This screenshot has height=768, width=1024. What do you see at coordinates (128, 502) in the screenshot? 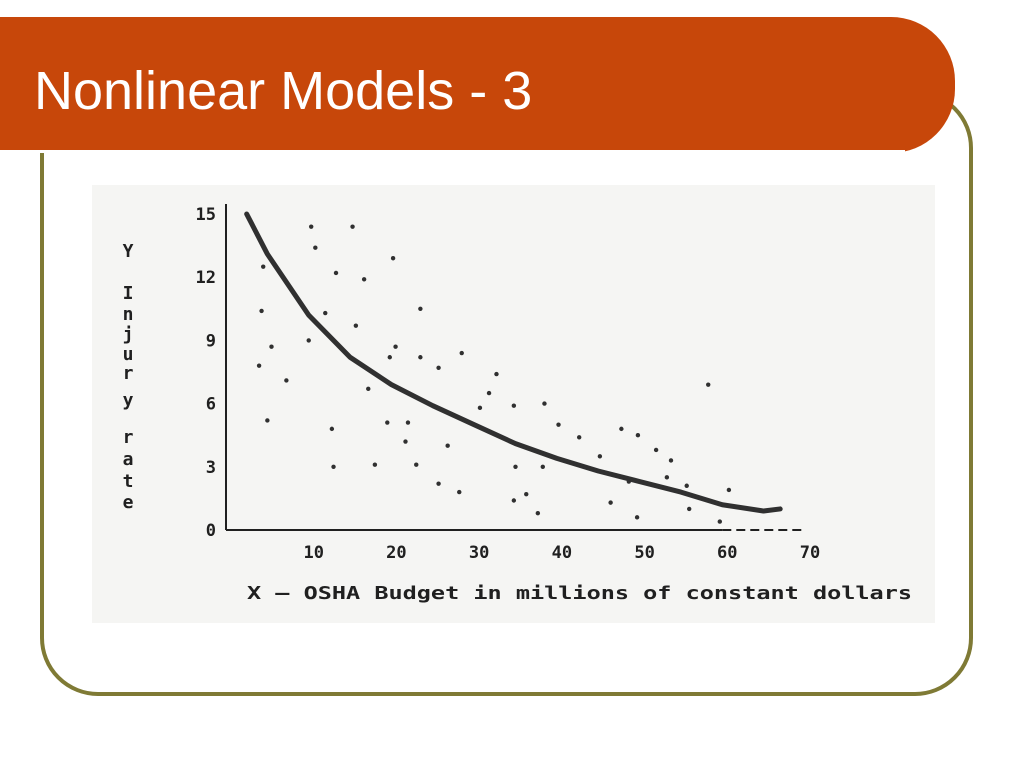
I see `y-axis-label-letter: e` at bounding box center [128, 502].